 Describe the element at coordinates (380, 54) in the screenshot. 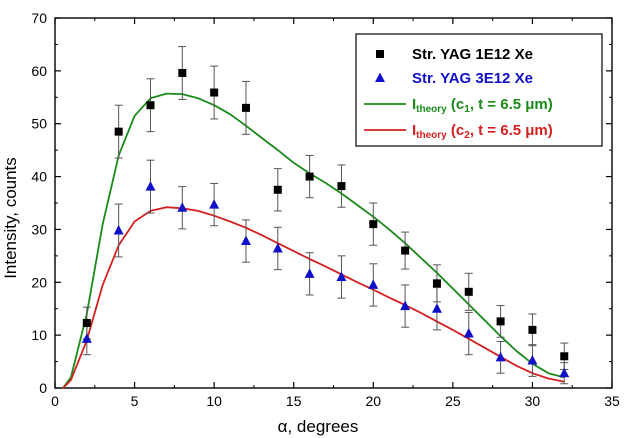

I see `legend-square-icon` at that location.